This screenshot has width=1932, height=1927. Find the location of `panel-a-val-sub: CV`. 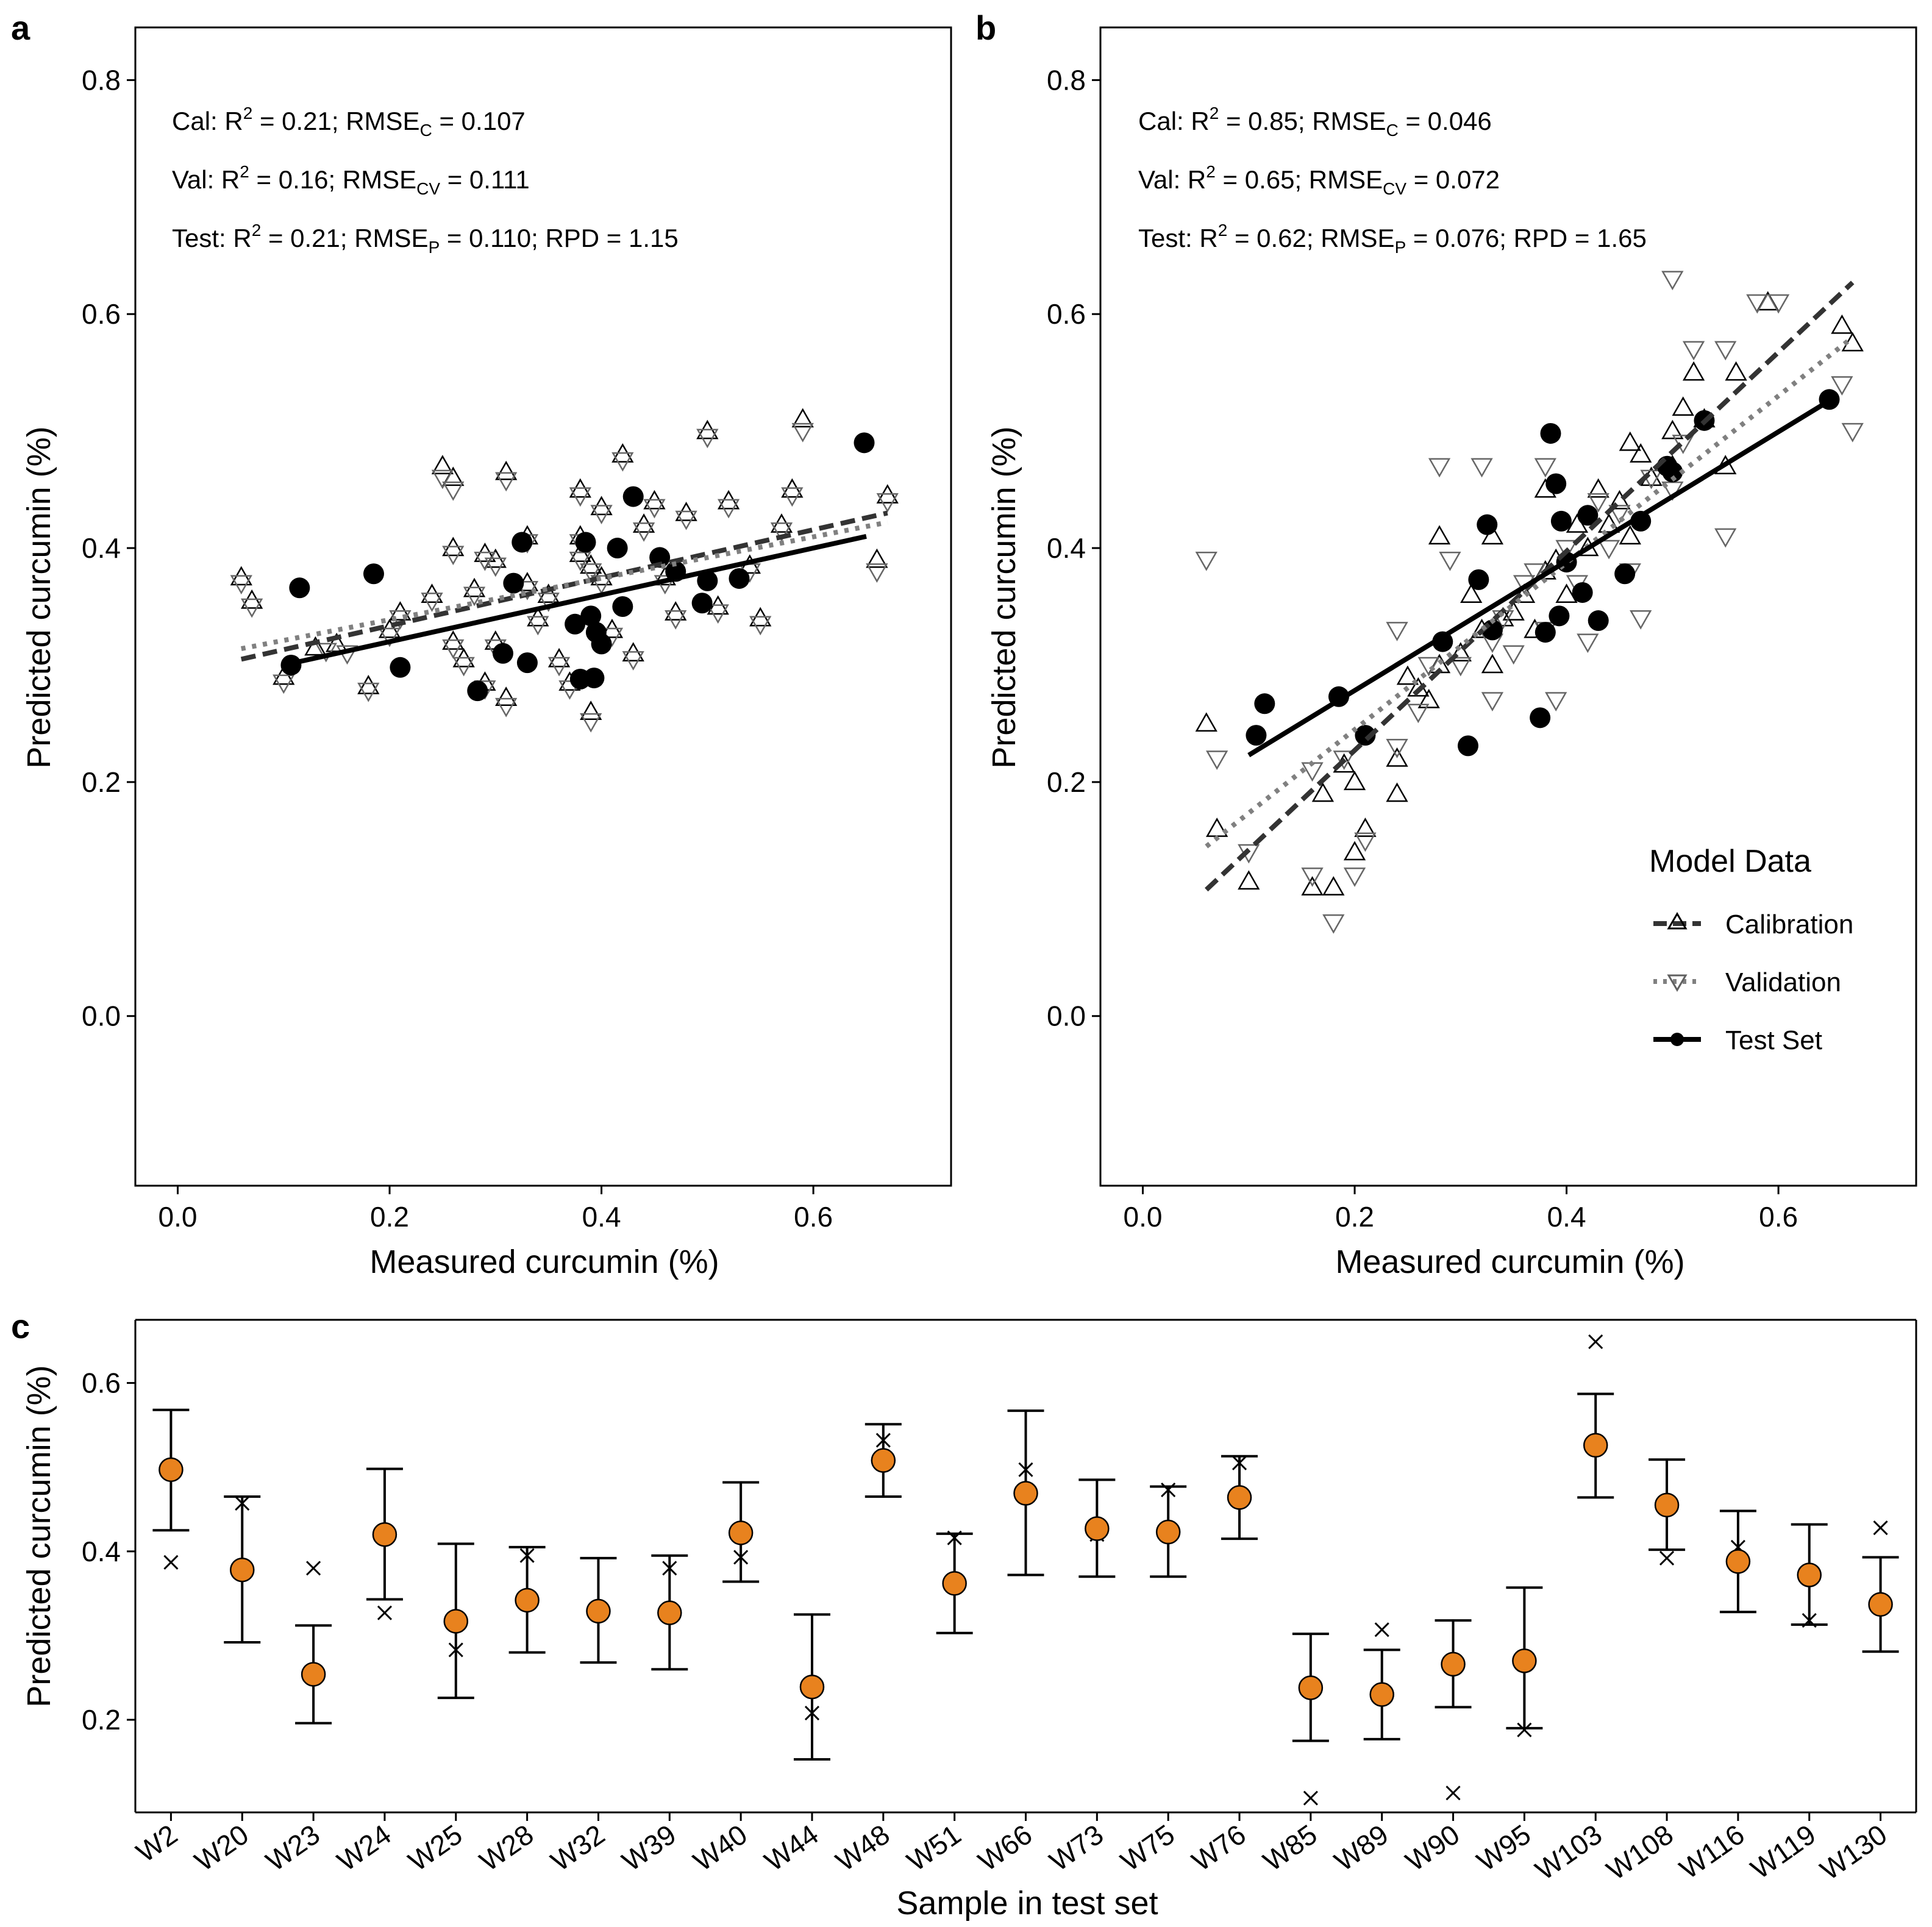

panel-a-val-sub: CV is located at coordinates (428, 189).